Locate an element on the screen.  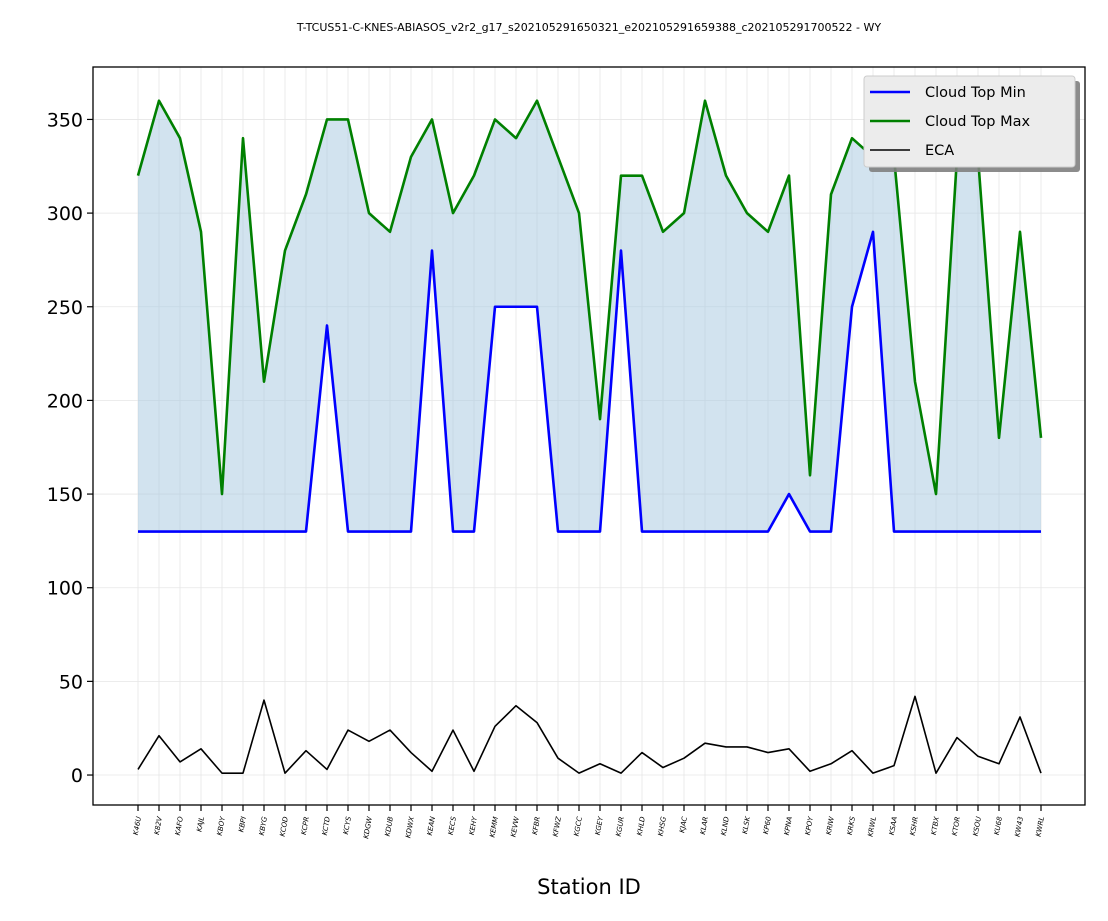
x-tick-label: KRWL is located at coordinates (872, 826).